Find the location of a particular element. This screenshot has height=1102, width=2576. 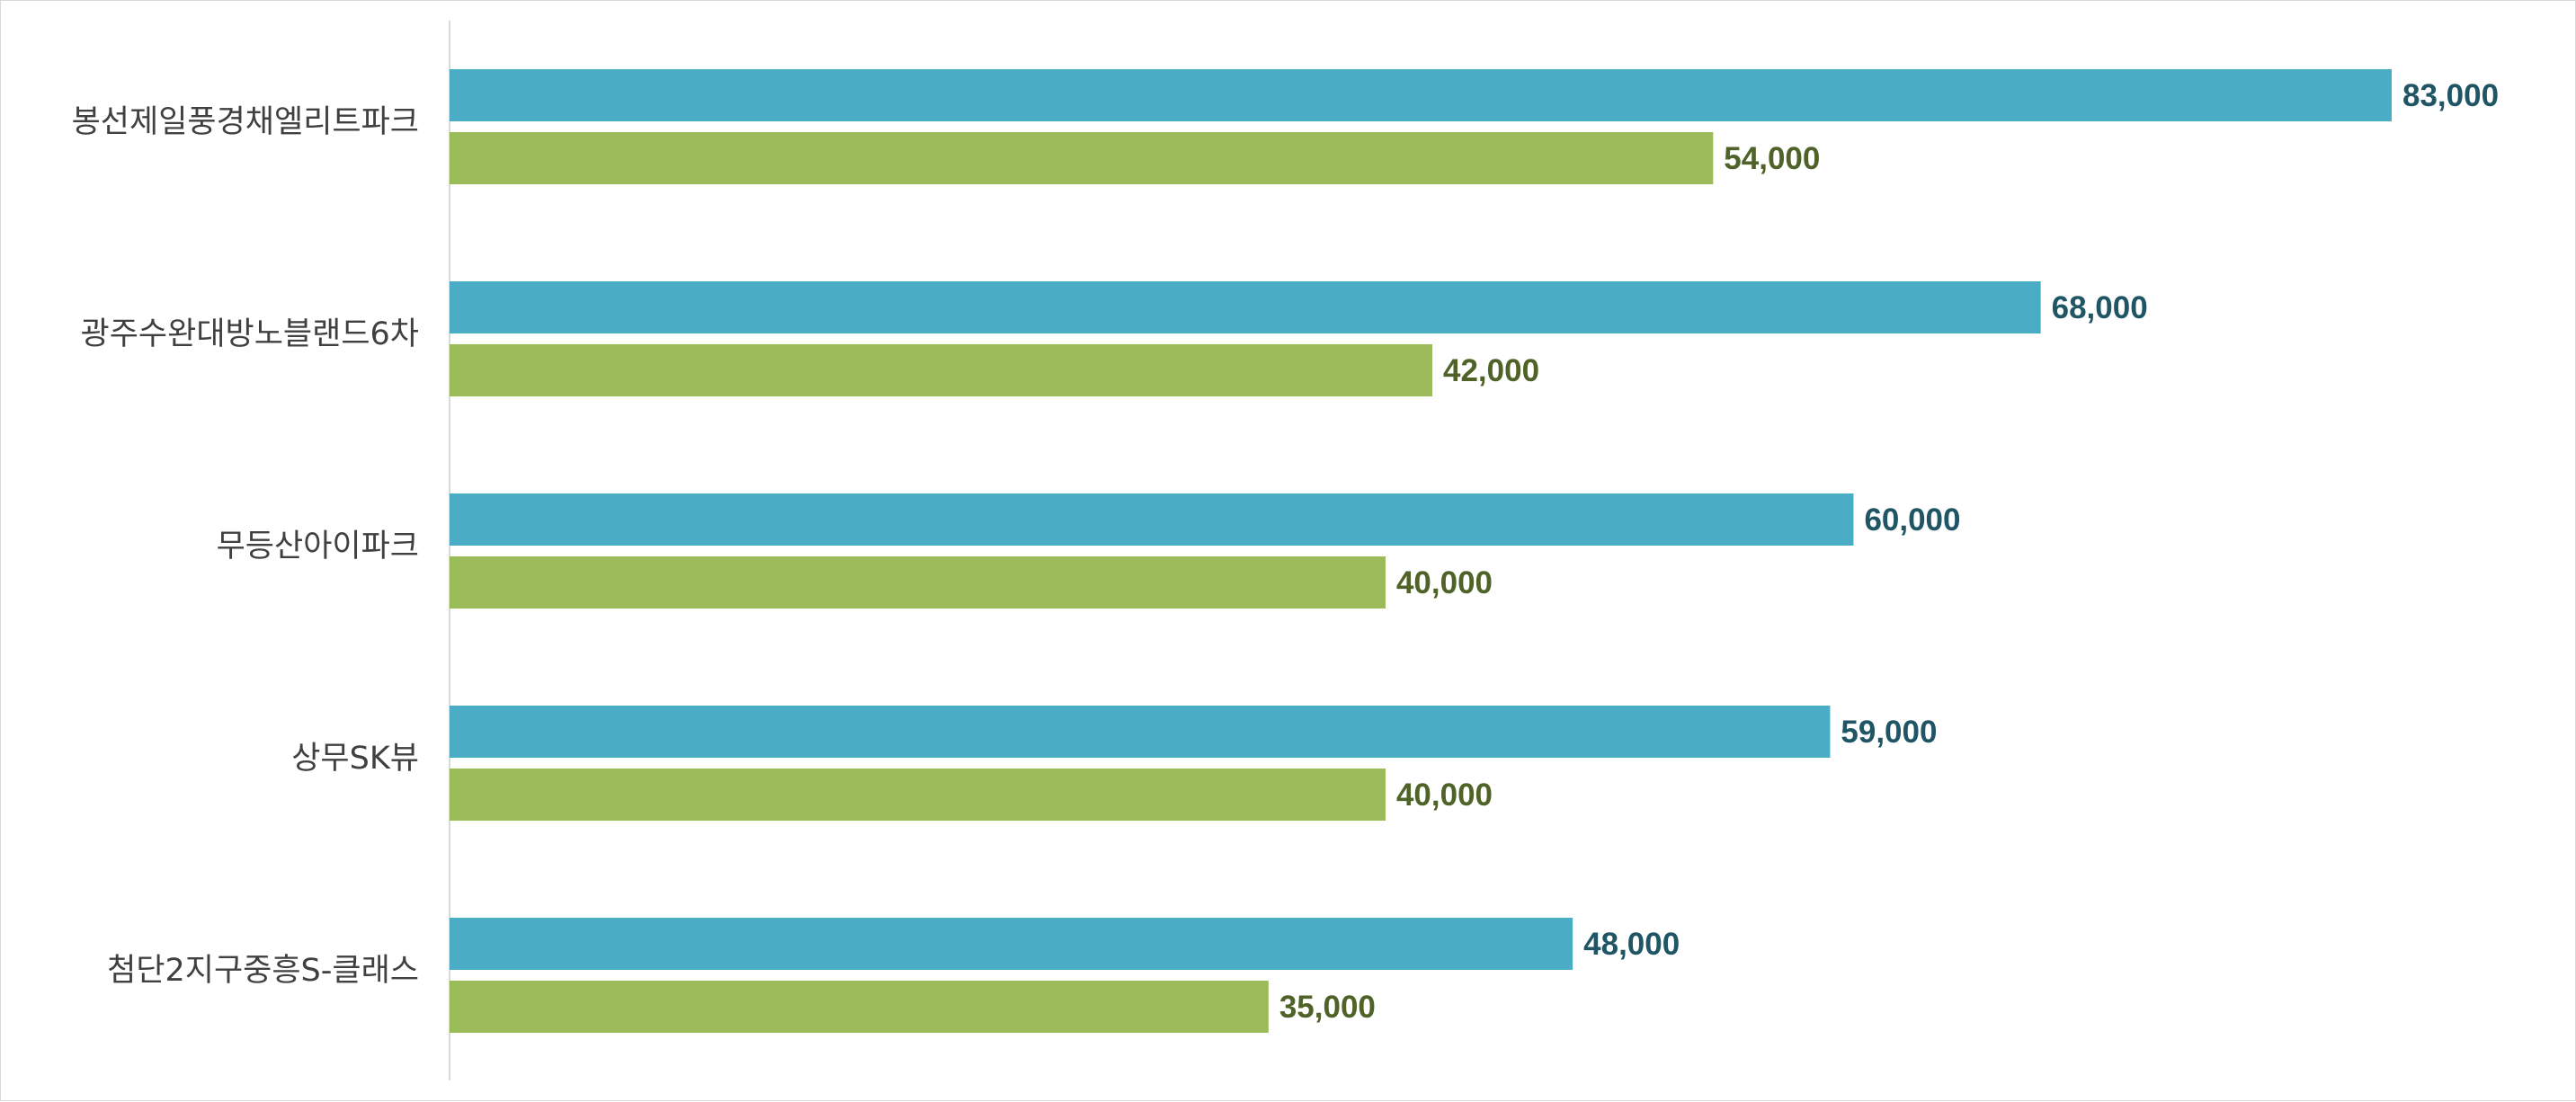

data-label: 54,000 is located at coordinates (1772, 158).